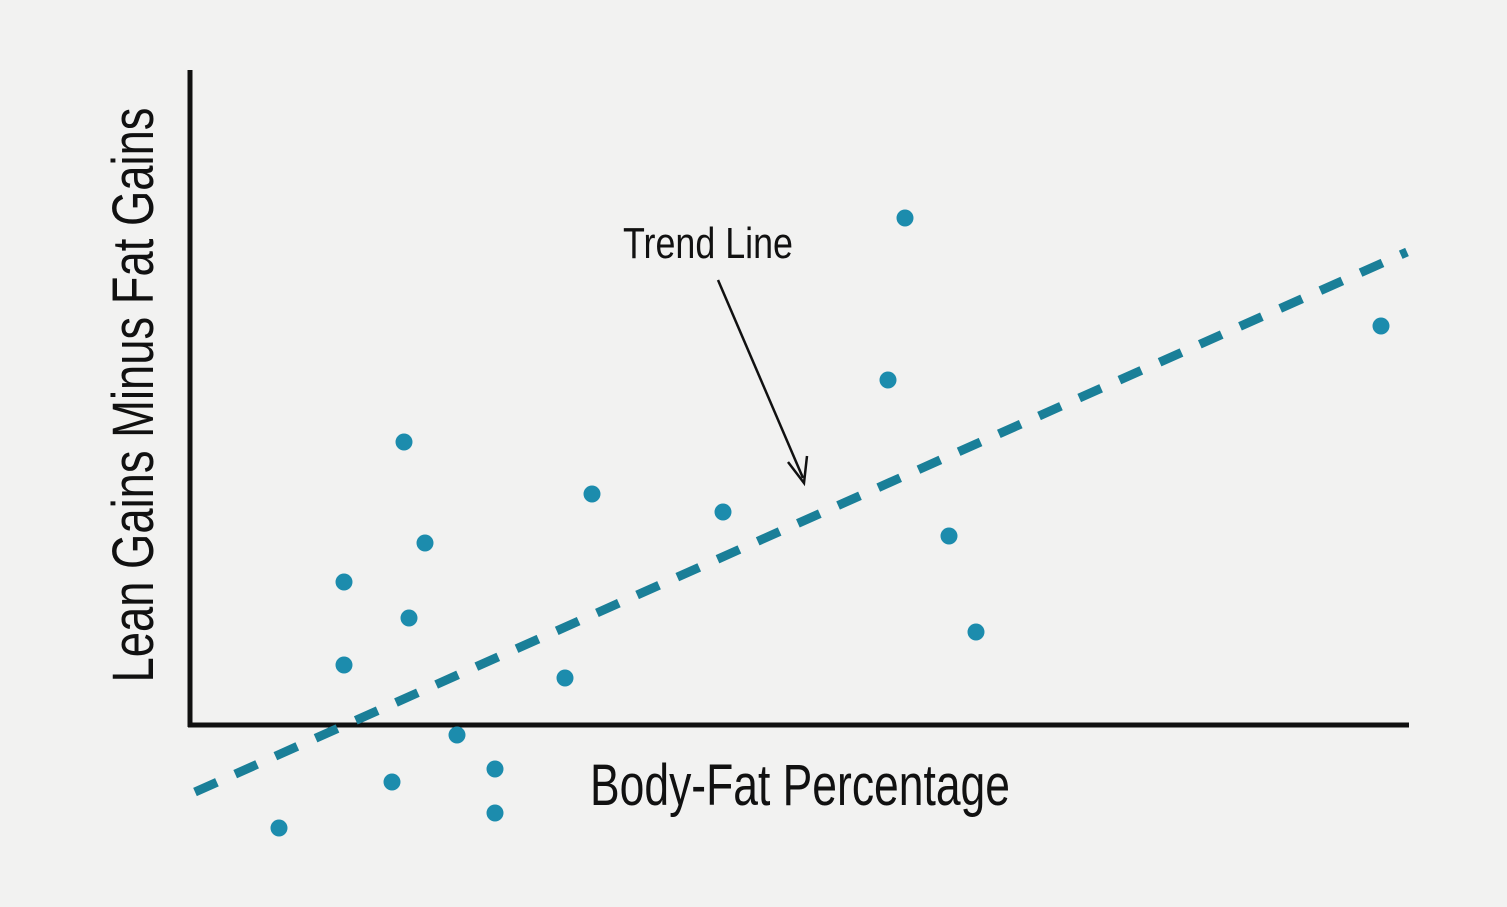  I want to click on annotation: Trend Line, so click(708, 243).